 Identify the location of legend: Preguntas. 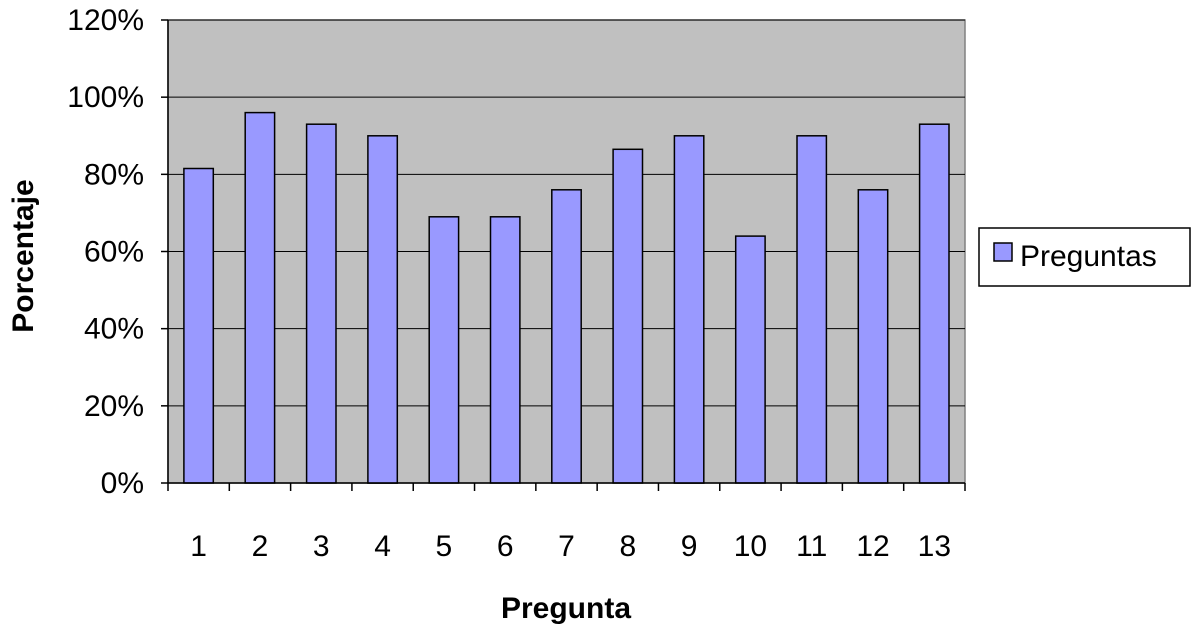
(1084, 257).